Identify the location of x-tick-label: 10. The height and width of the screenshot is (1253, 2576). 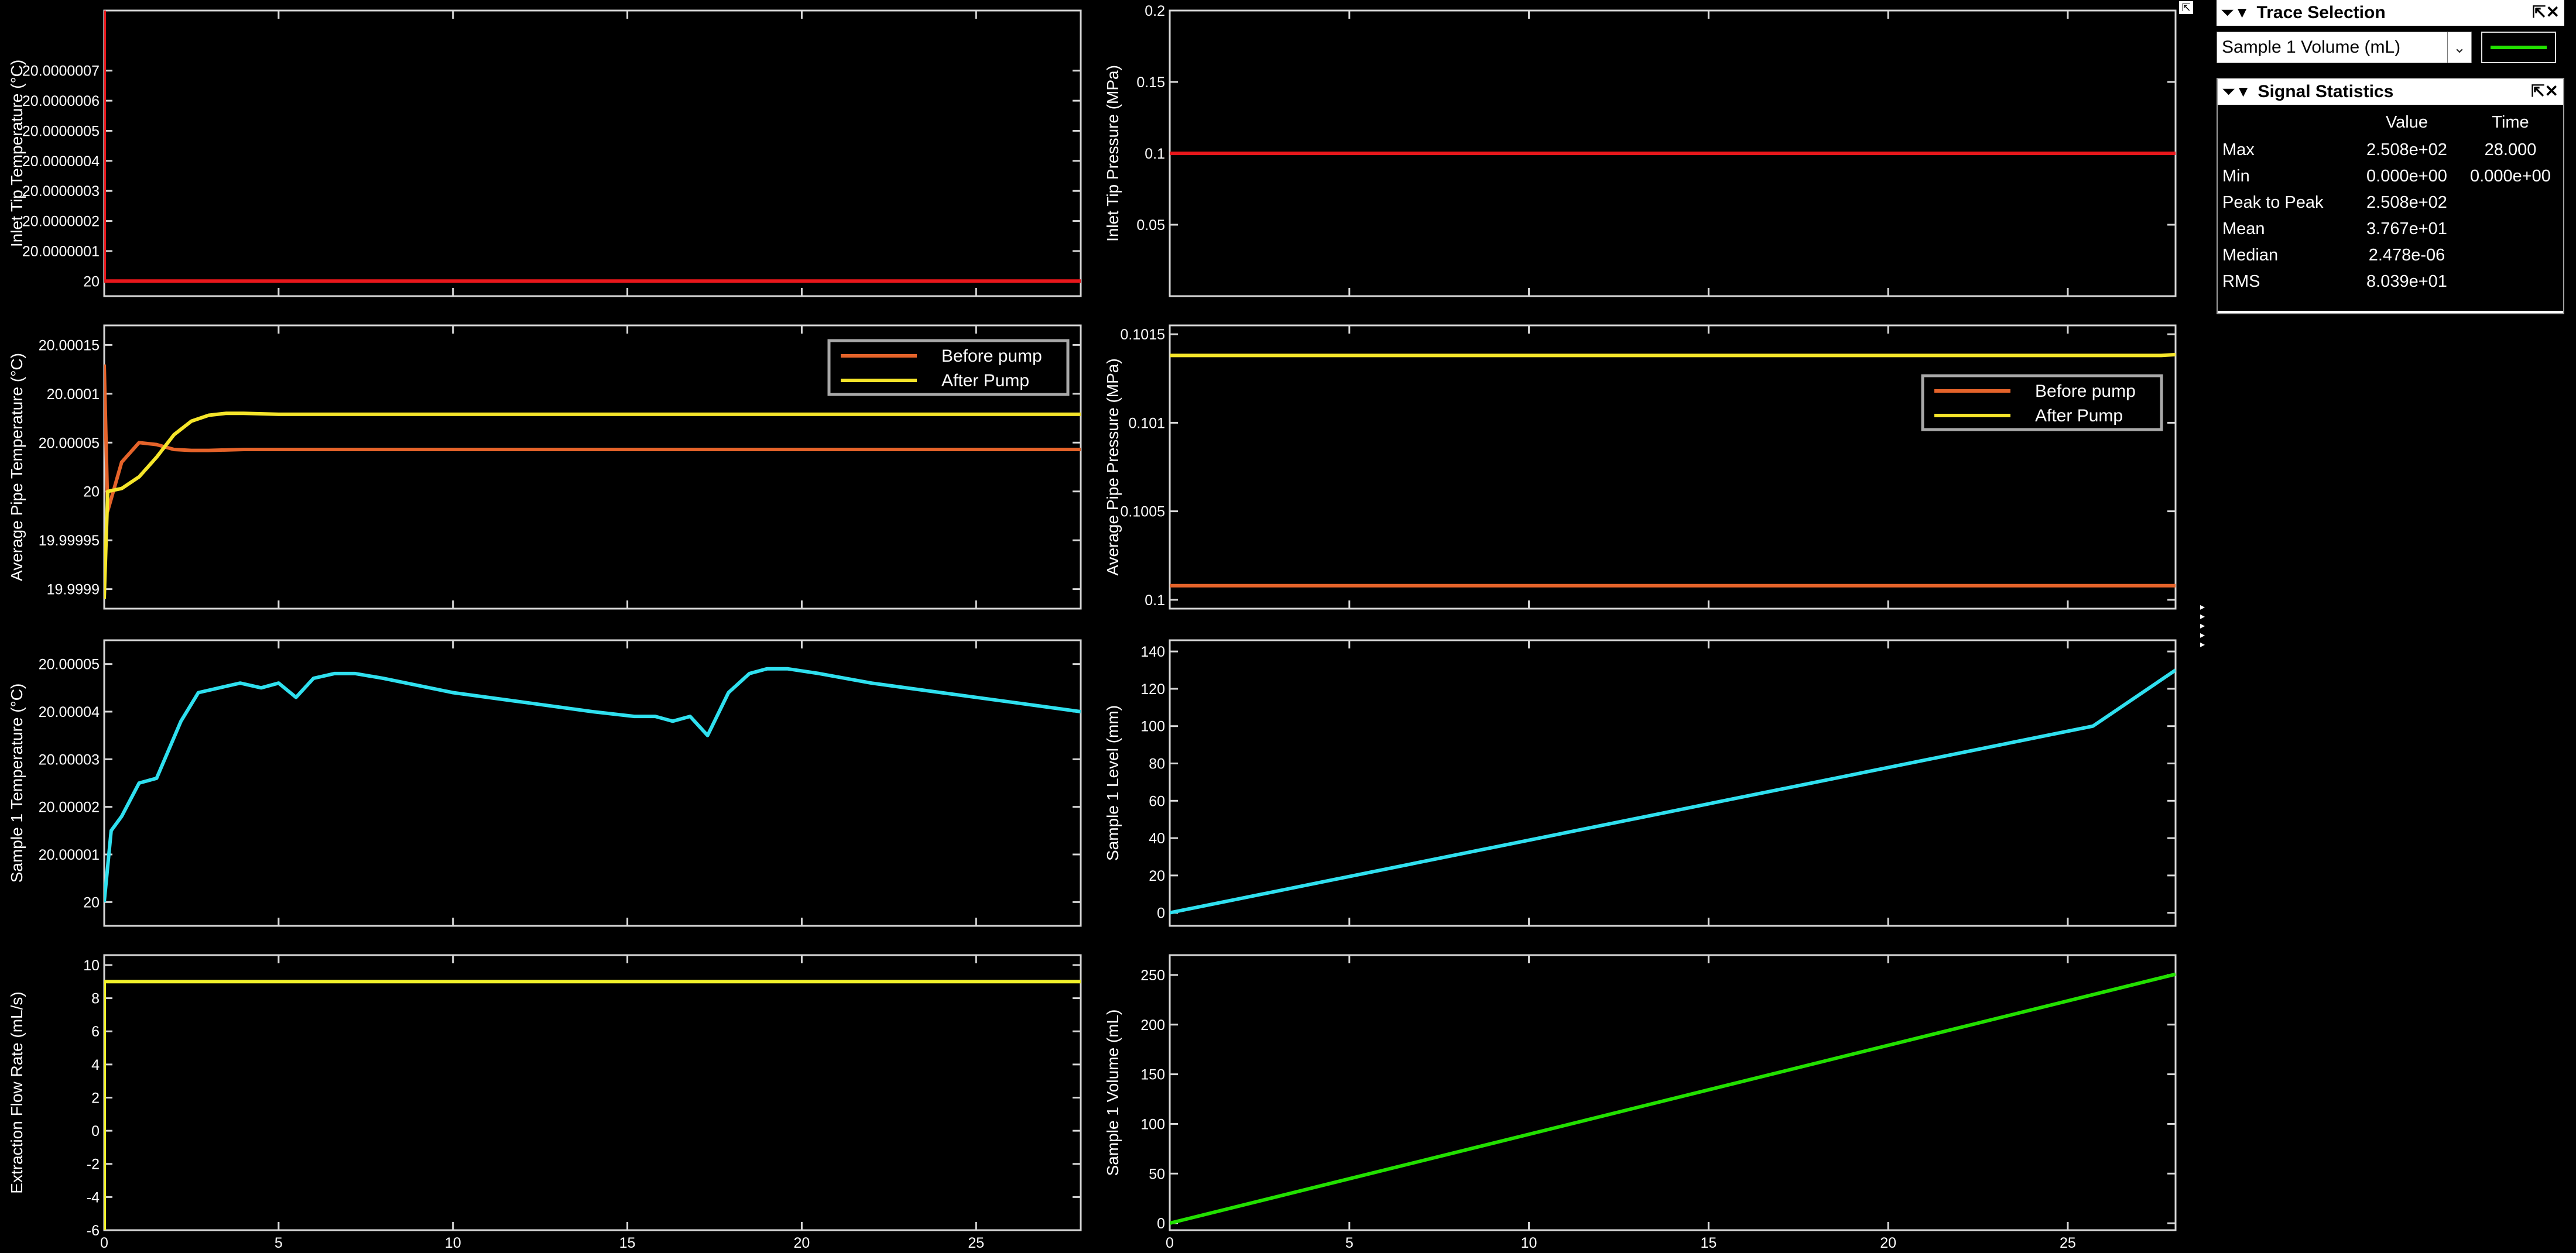
(1529, 1243).